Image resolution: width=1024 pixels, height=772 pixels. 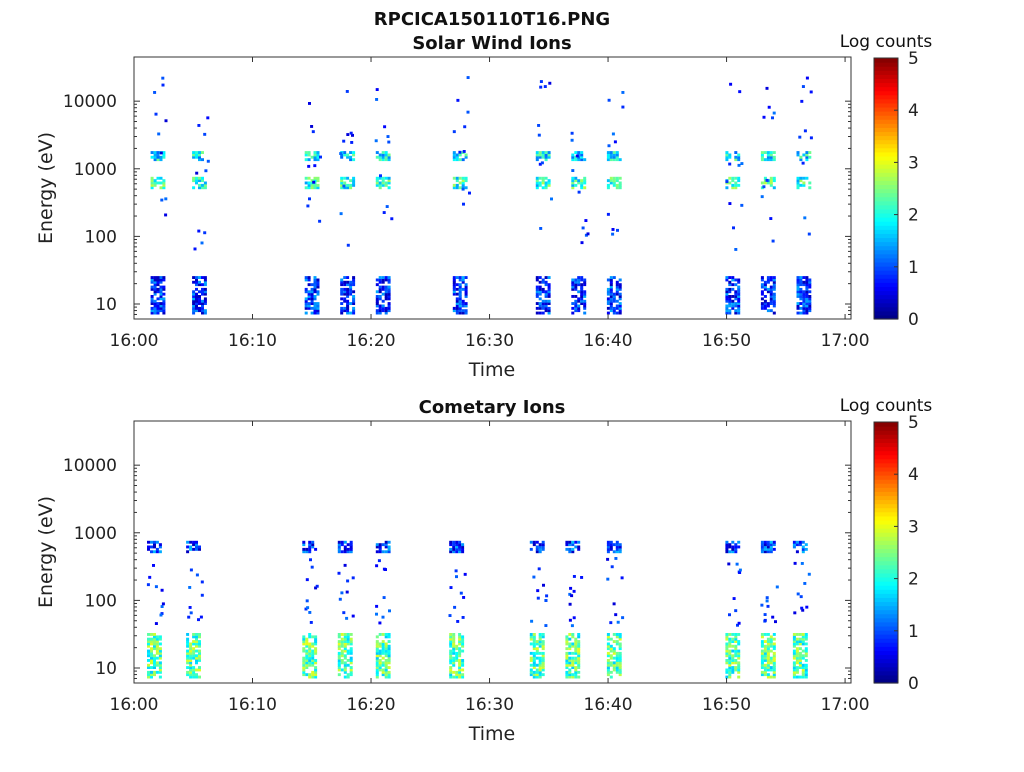 I want to click on colorbar-tick-label: 5, so click(x=913, y=423).